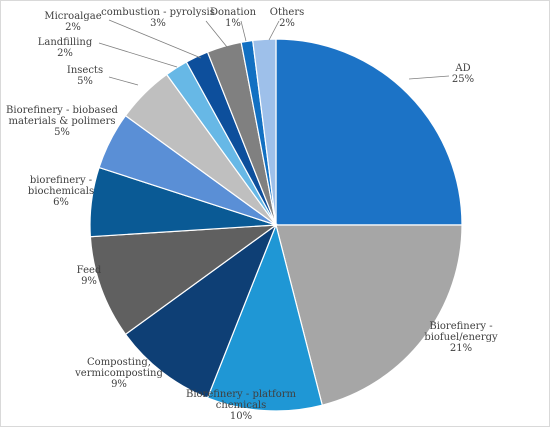  I want to click on slice-name-label: Feed, so click(89, 270).